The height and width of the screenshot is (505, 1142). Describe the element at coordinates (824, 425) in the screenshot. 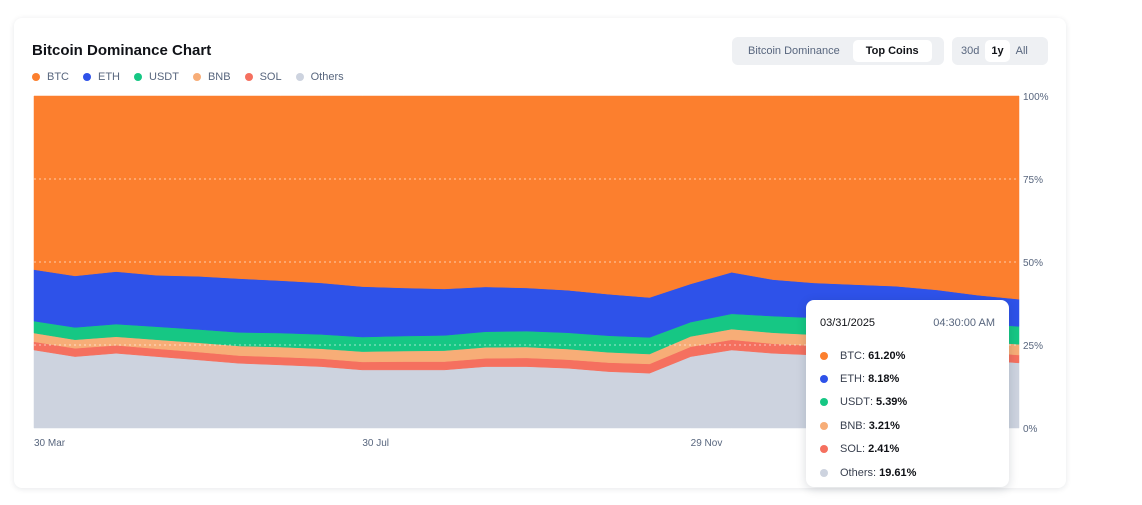

I see `tooltip-dot-bnb` at that location.